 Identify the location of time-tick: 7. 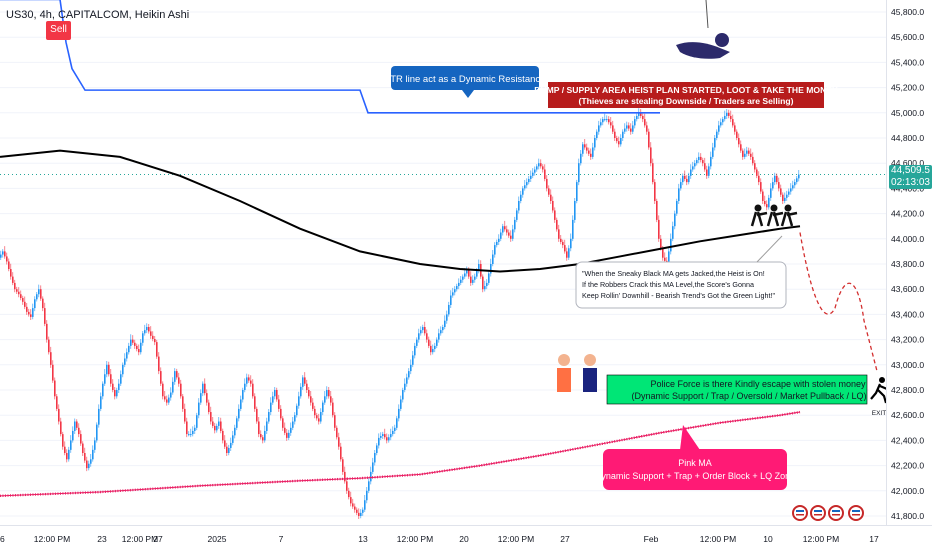
(281, 539).